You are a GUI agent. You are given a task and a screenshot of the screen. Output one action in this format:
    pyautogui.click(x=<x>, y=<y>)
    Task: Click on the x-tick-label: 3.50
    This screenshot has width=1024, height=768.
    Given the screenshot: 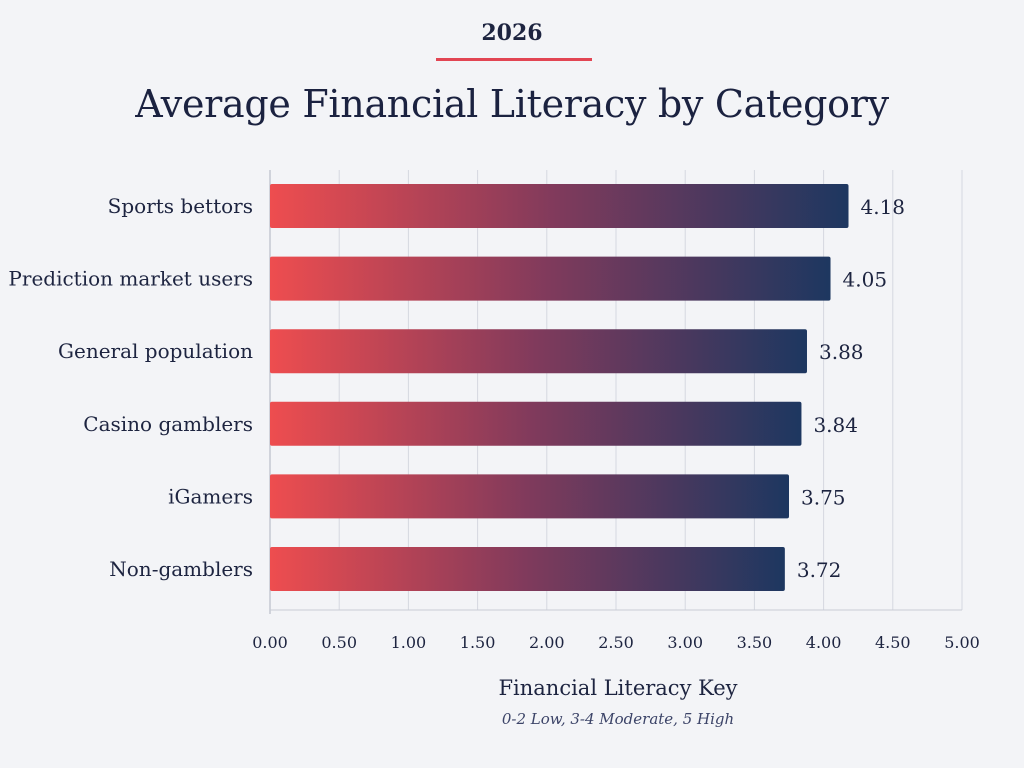 What is the action you would take?
    pyautogui.click(x=755, y=642)
    